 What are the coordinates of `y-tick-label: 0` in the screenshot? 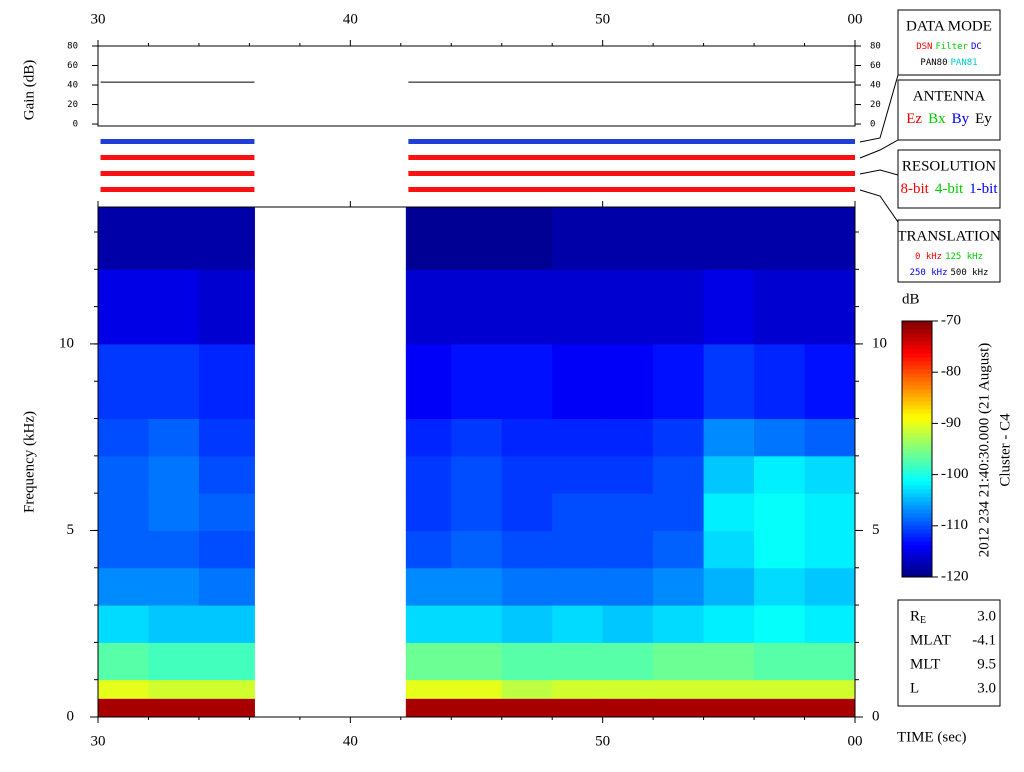 It's located at (71, 716).